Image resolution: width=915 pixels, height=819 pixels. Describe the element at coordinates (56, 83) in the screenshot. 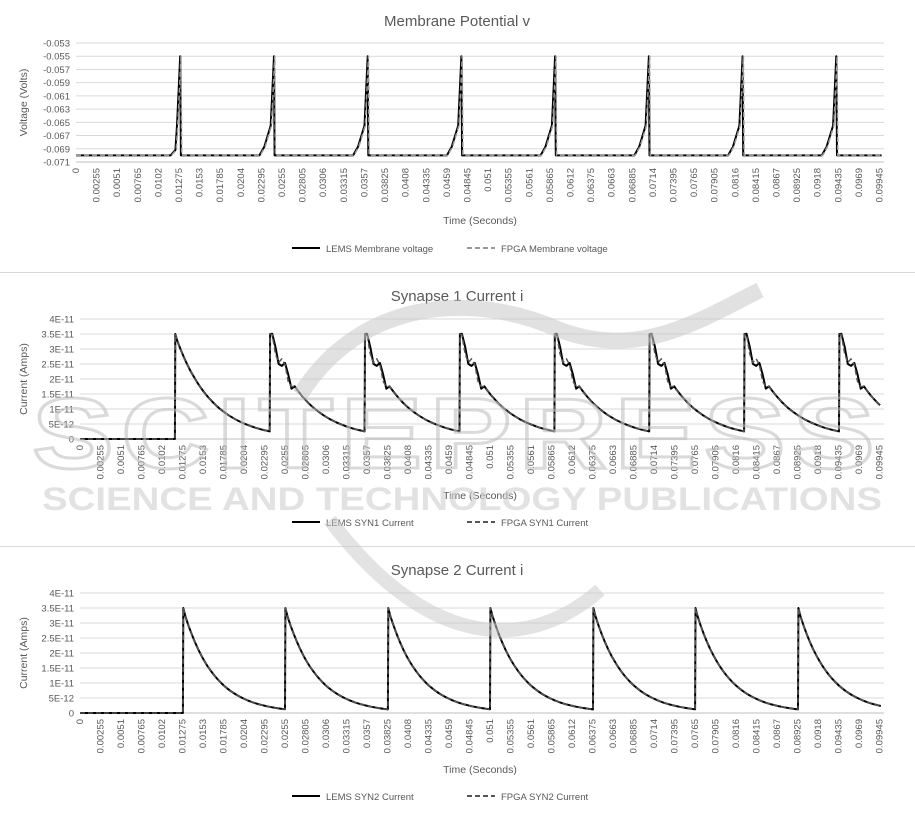

I see `y-tick-label: -0.059` at that location.